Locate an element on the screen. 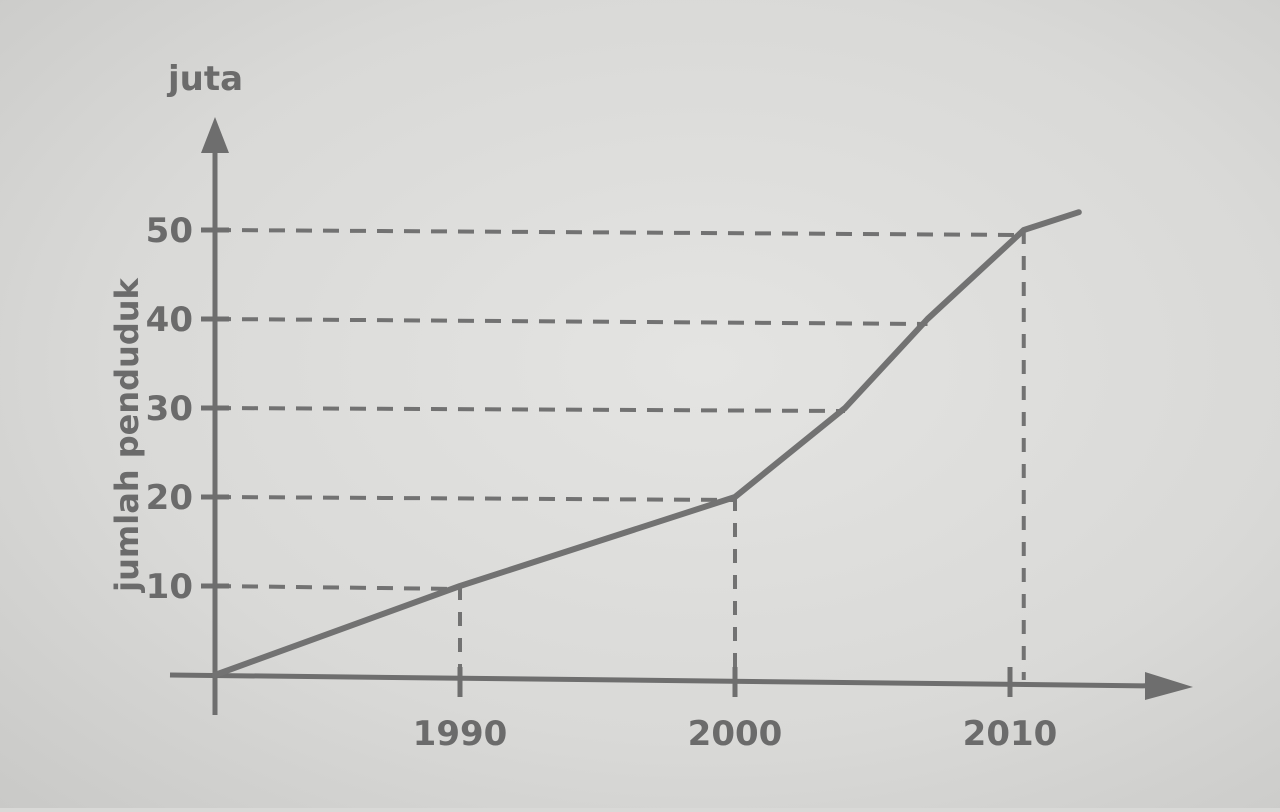  x-tick-label-2010: 2010 is located at coordinates (1010, 734).